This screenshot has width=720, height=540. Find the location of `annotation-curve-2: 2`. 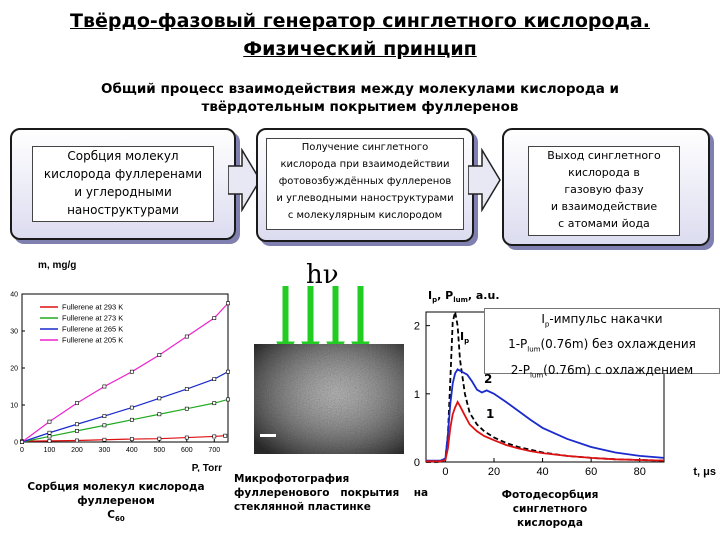

annotation-curve-2: 2 is located at coordinates (488, 379).